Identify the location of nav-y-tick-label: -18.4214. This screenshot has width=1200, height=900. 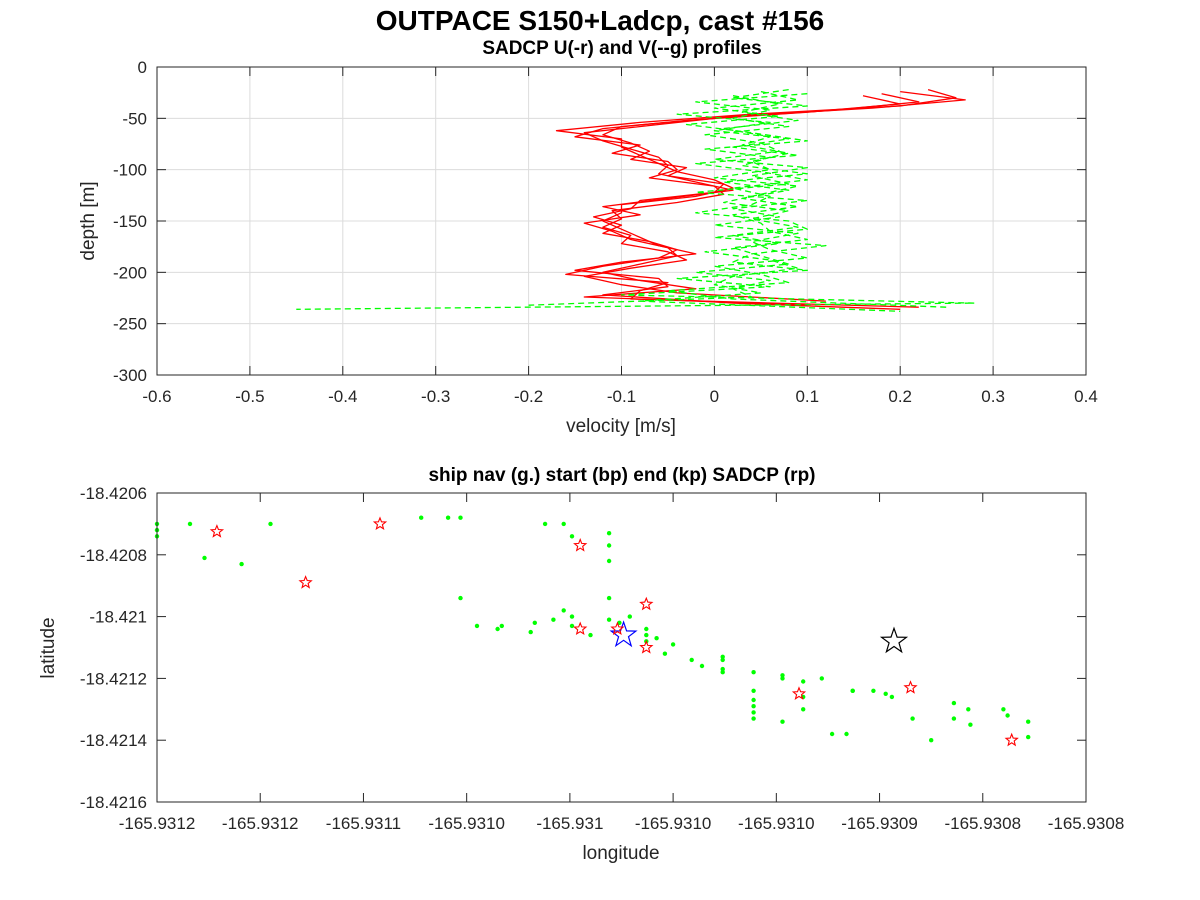
(113, 740).